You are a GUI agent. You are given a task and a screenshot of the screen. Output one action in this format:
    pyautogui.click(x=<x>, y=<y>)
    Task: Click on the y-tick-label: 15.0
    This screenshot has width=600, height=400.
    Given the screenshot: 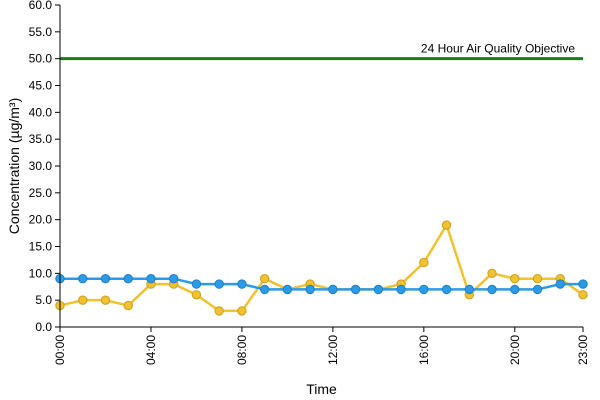 What is the action you would take?
    pyautogui.click(x=41, y=247)
    